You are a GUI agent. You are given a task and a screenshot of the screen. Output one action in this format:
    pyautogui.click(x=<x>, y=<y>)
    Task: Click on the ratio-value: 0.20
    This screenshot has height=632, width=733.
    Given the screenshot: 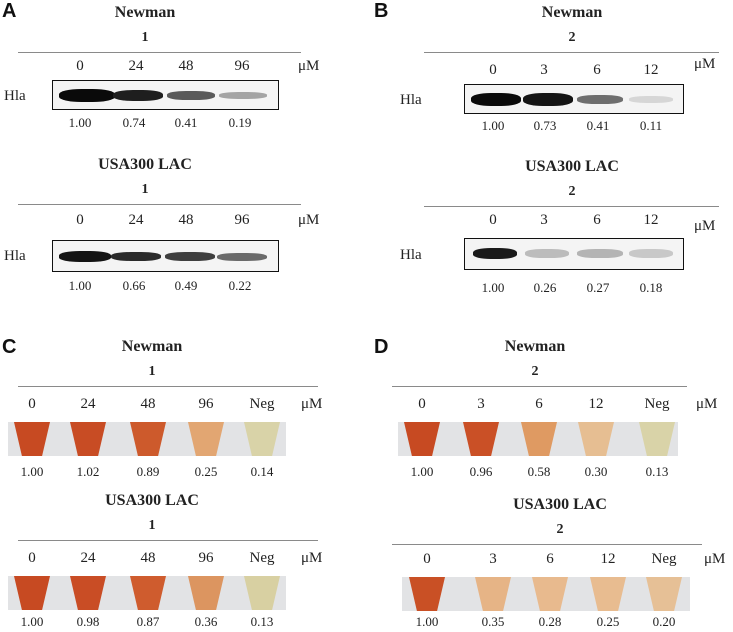 What is the action you would take?
    pyautogui.click(x=664, y=621)
    